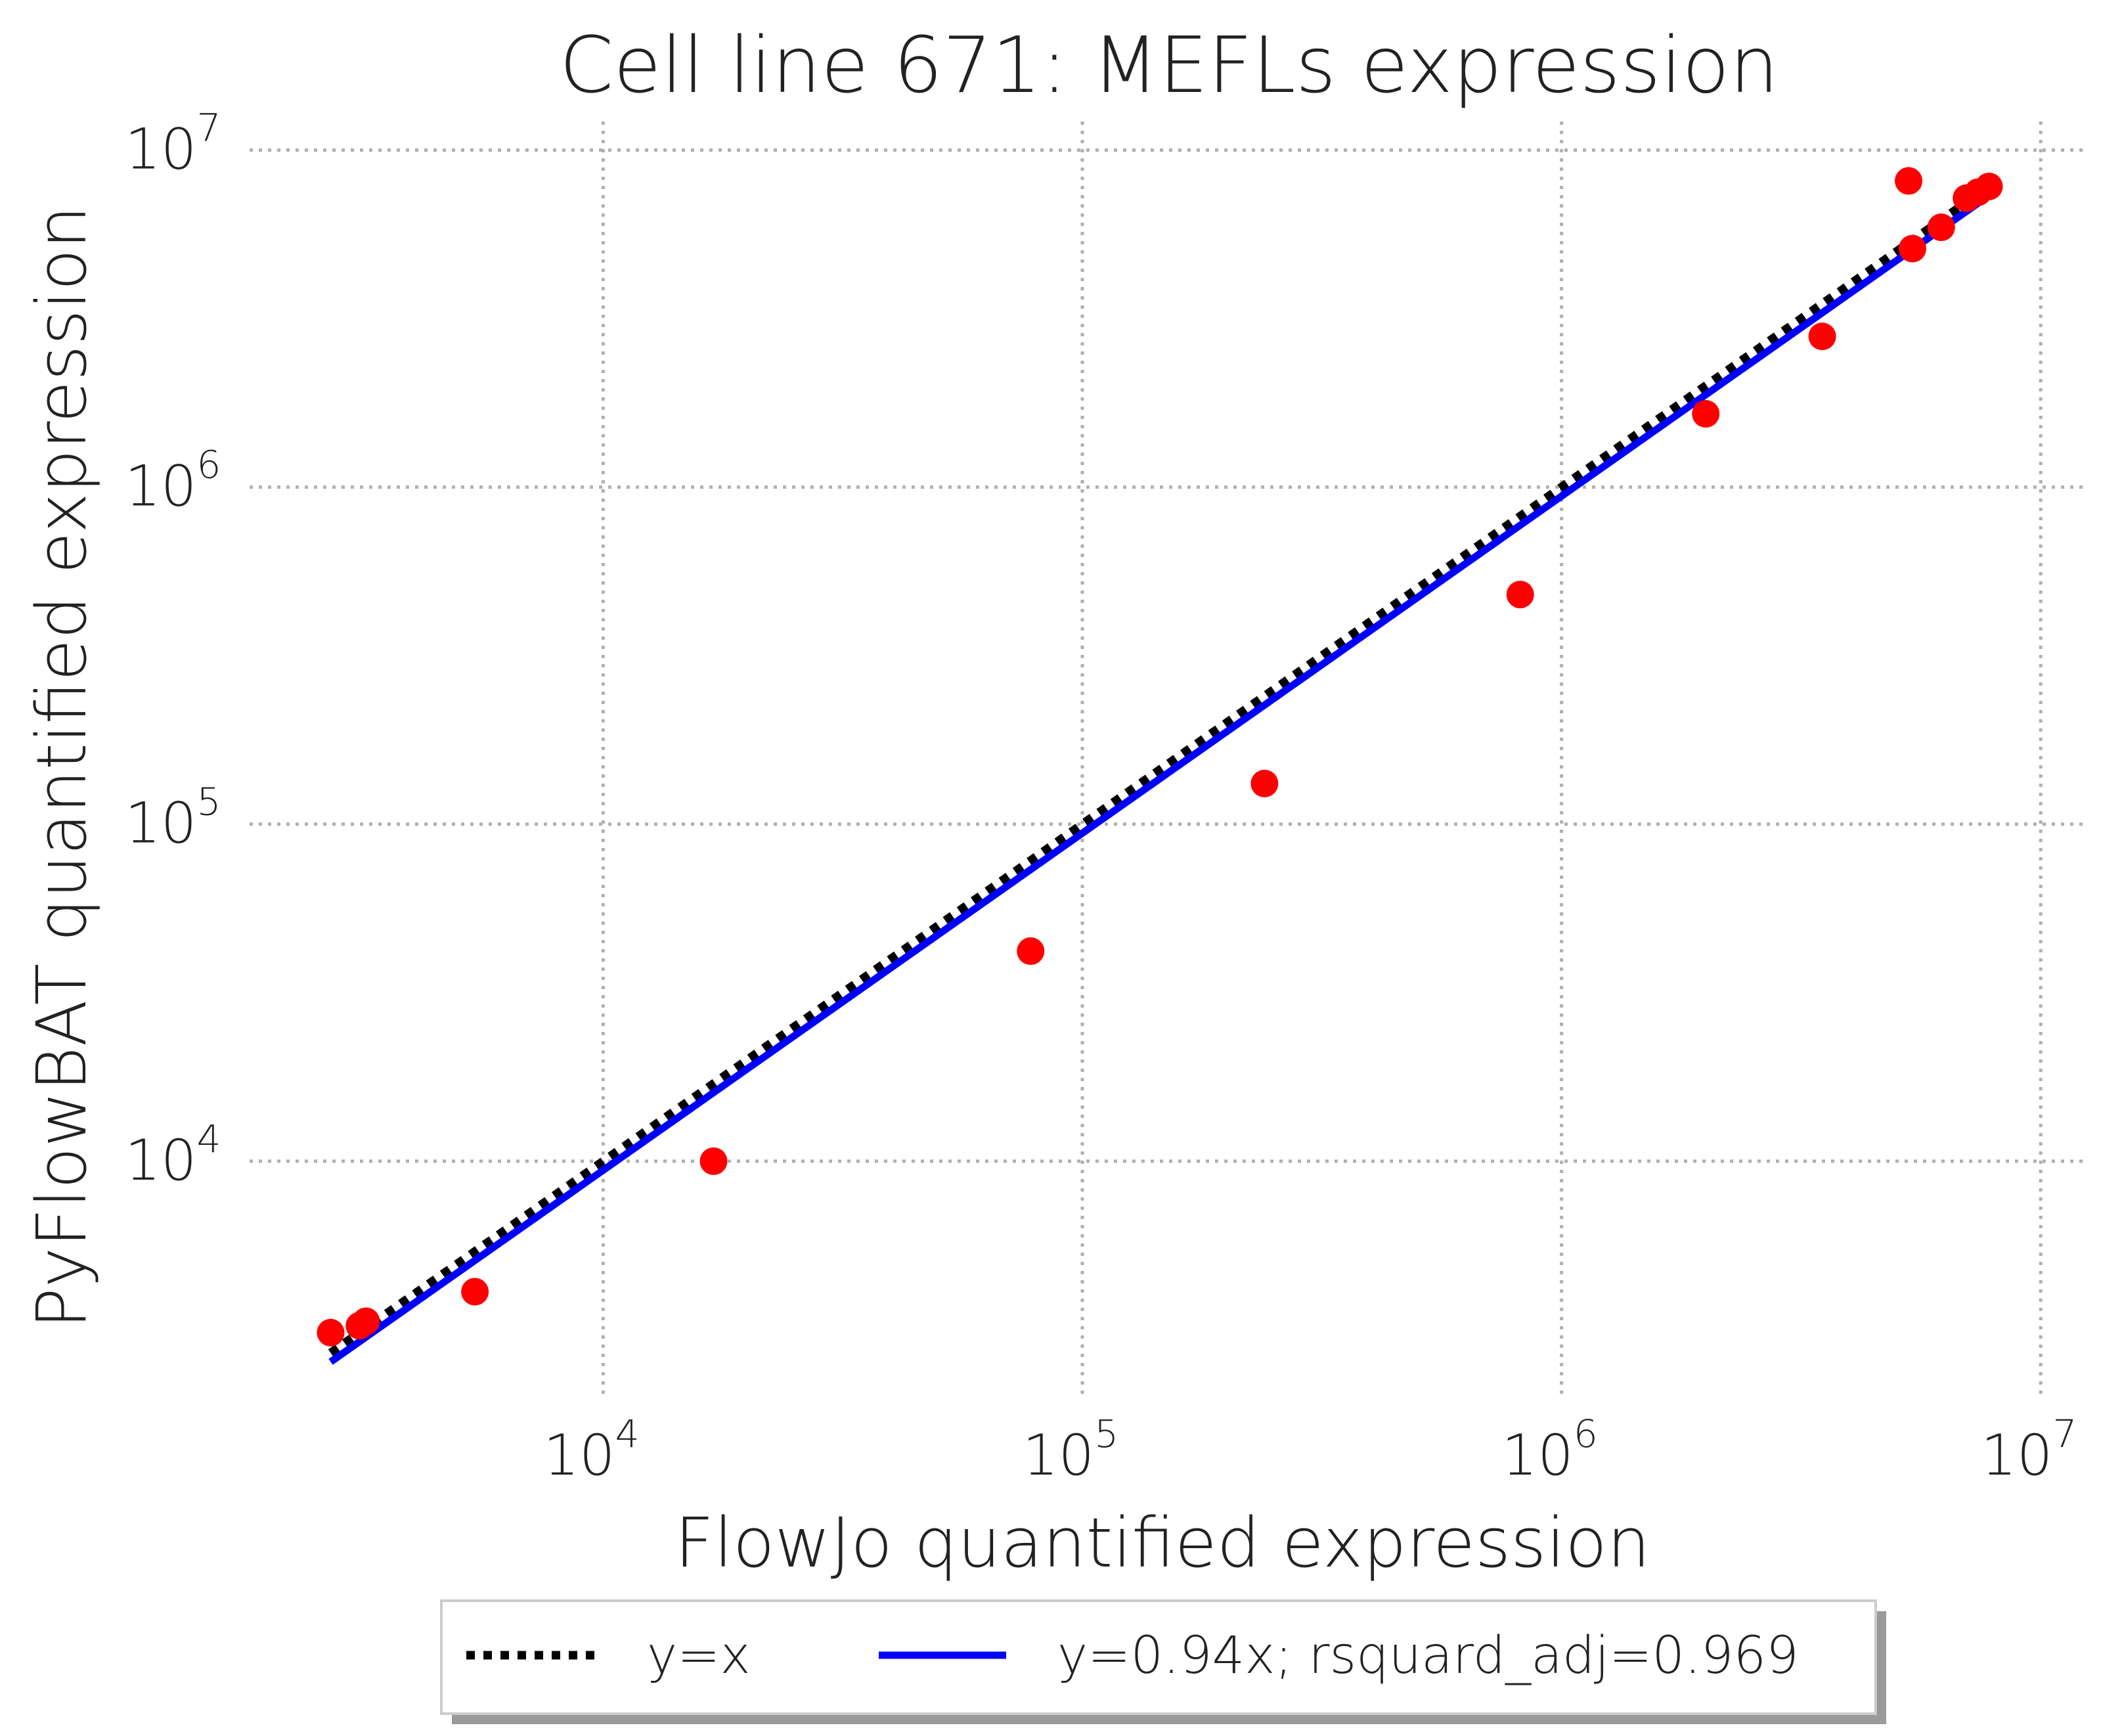 The width and height of the screenshot is (2122, 1736). Describe the element at coordinates (1310, 1450) in the screenshot. I see `x-tick-labels: 10⁴ 10⁵ 10⁶ 10⁷` at that location.